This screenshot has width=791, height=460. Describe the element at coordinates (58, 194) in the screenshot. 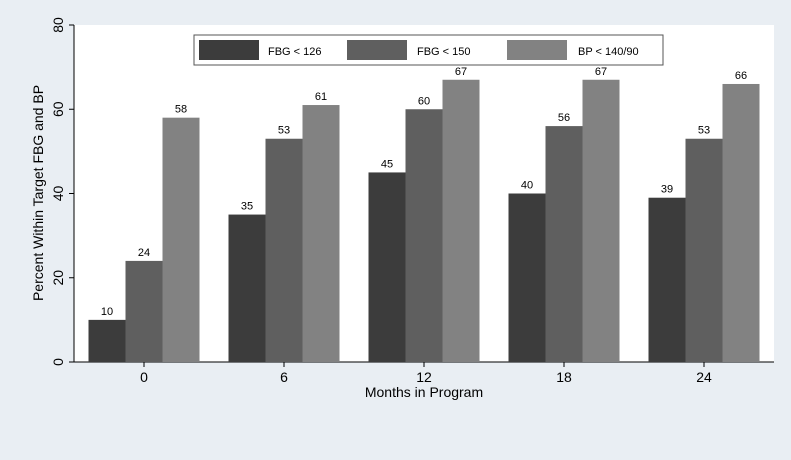

I see `y-tick-label: 40` at that location.